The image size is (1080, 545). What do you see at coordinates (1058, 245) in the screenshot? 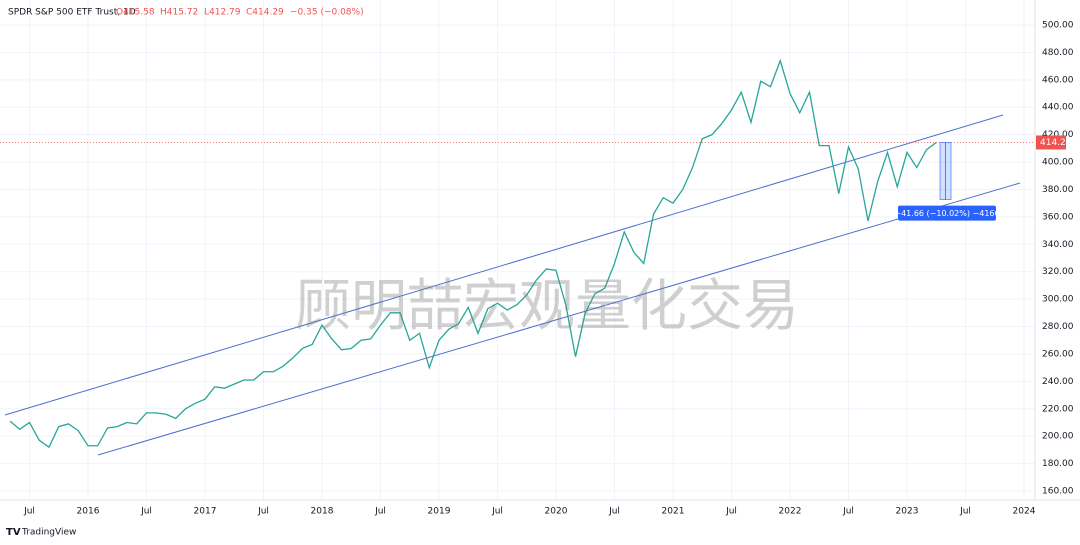
I see `y-tick-label: 340.00` at bounding box center [1058, 245].